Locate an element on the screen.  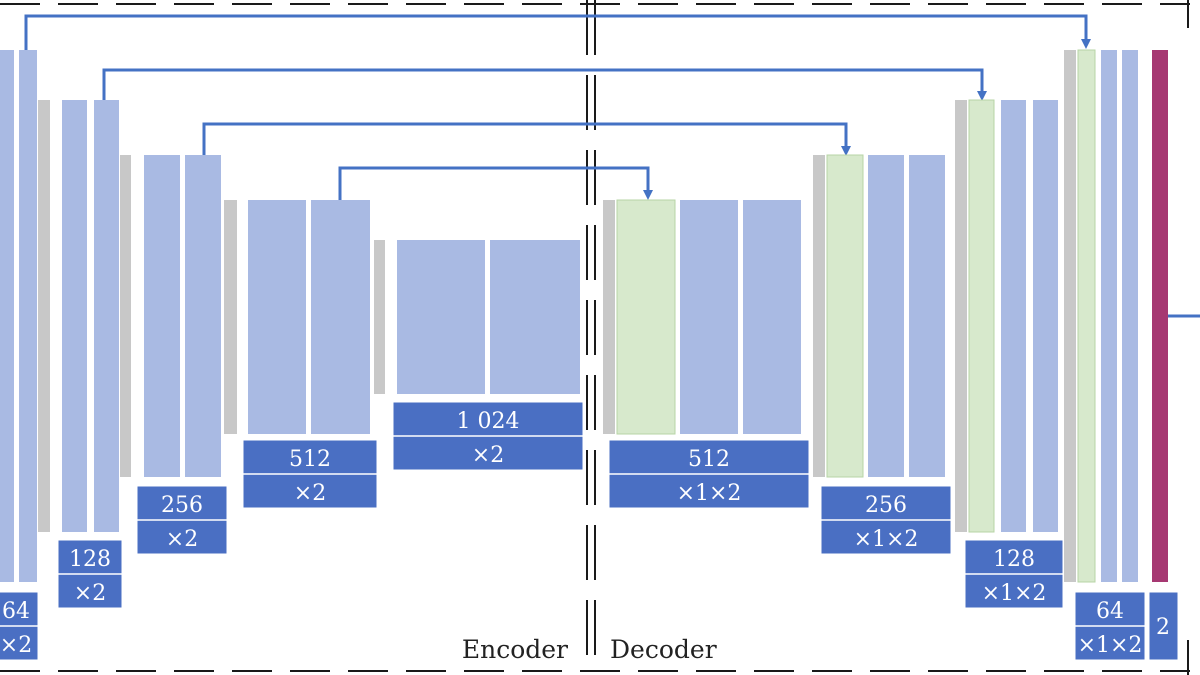
output-map is located at coordinates (1160, 316).